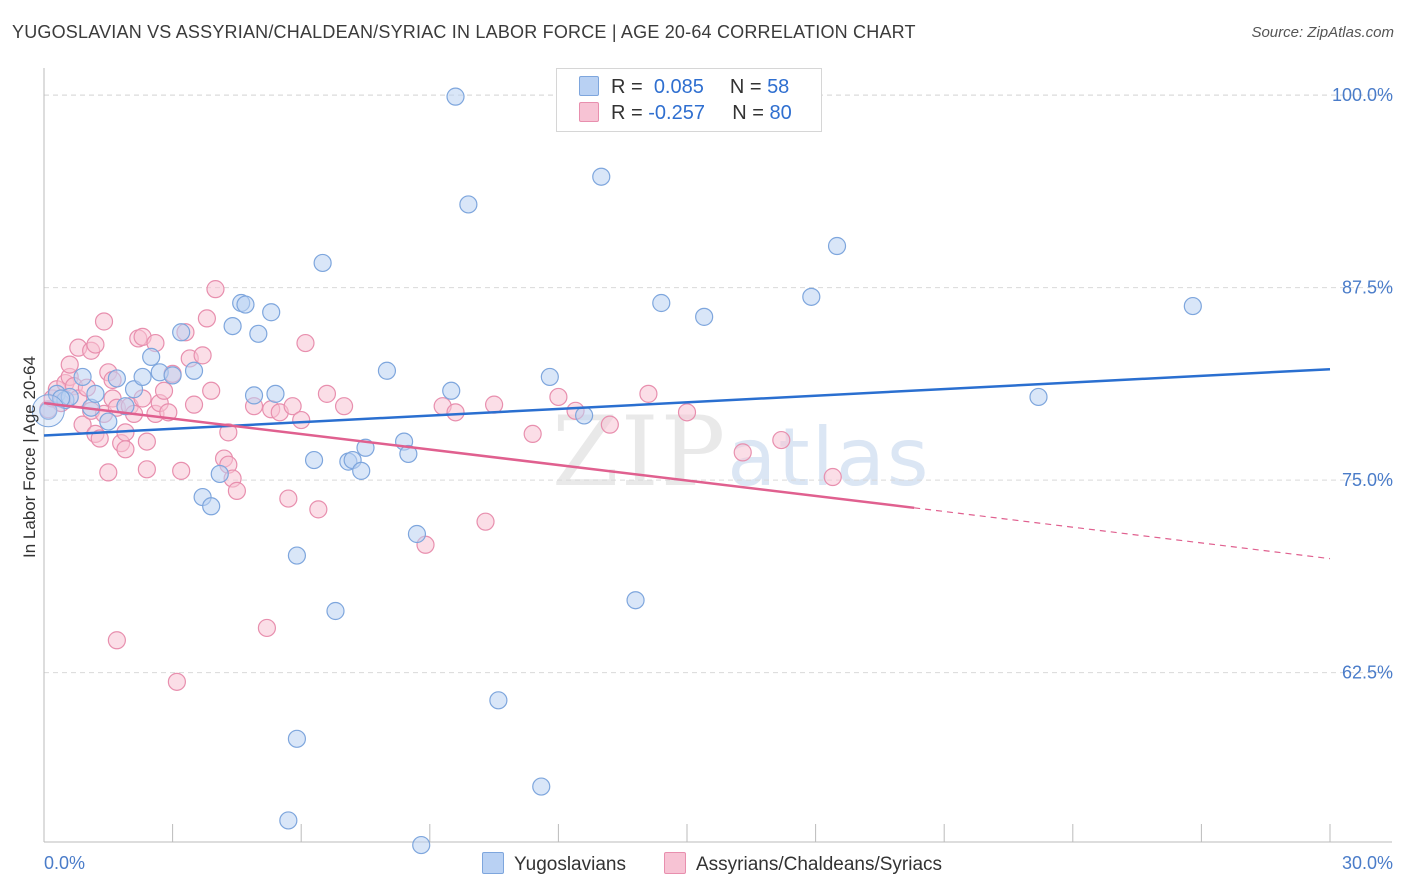 The width and height of the screenshot is (1406, 892). What do you see at coordinates (676, 113) in the screenshot?
I see `legend-r-value: -0.257` at bounding box center [676, 113].